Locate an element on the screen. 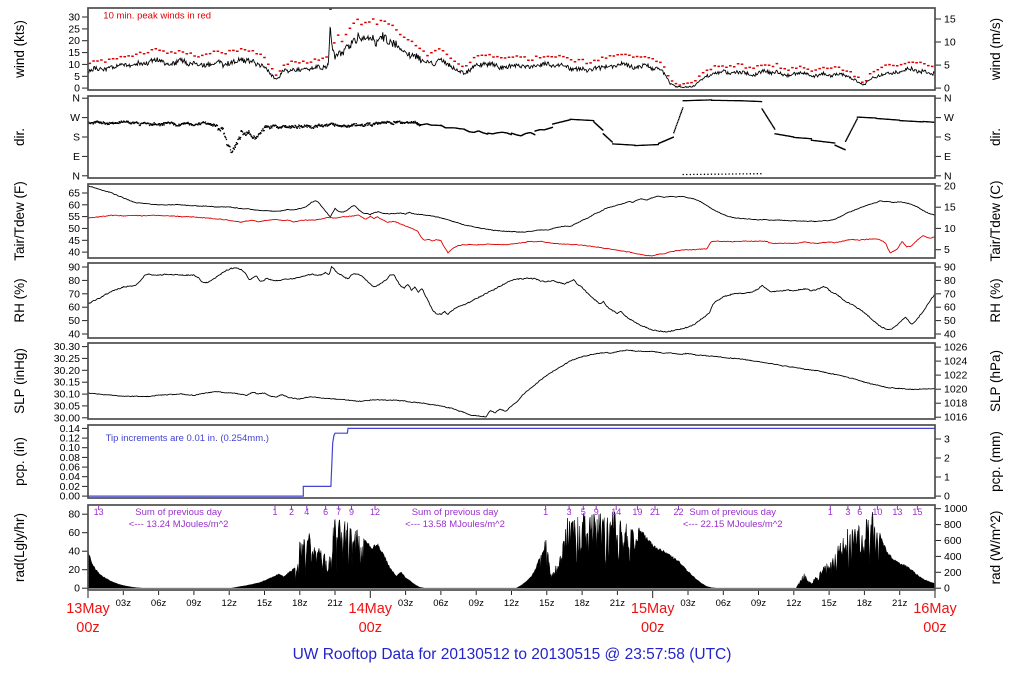  pcp-right-tick-label: 0 is located at coordinates (947, 497).